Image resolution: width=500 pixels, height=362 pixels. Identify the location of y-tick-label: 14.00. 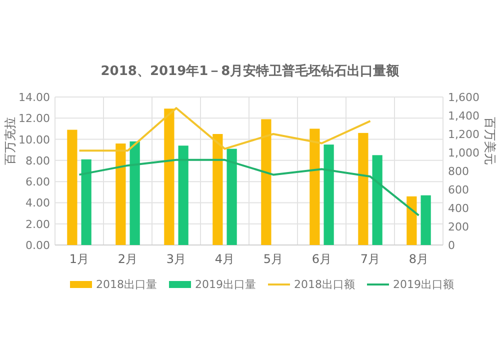
(34, 97).